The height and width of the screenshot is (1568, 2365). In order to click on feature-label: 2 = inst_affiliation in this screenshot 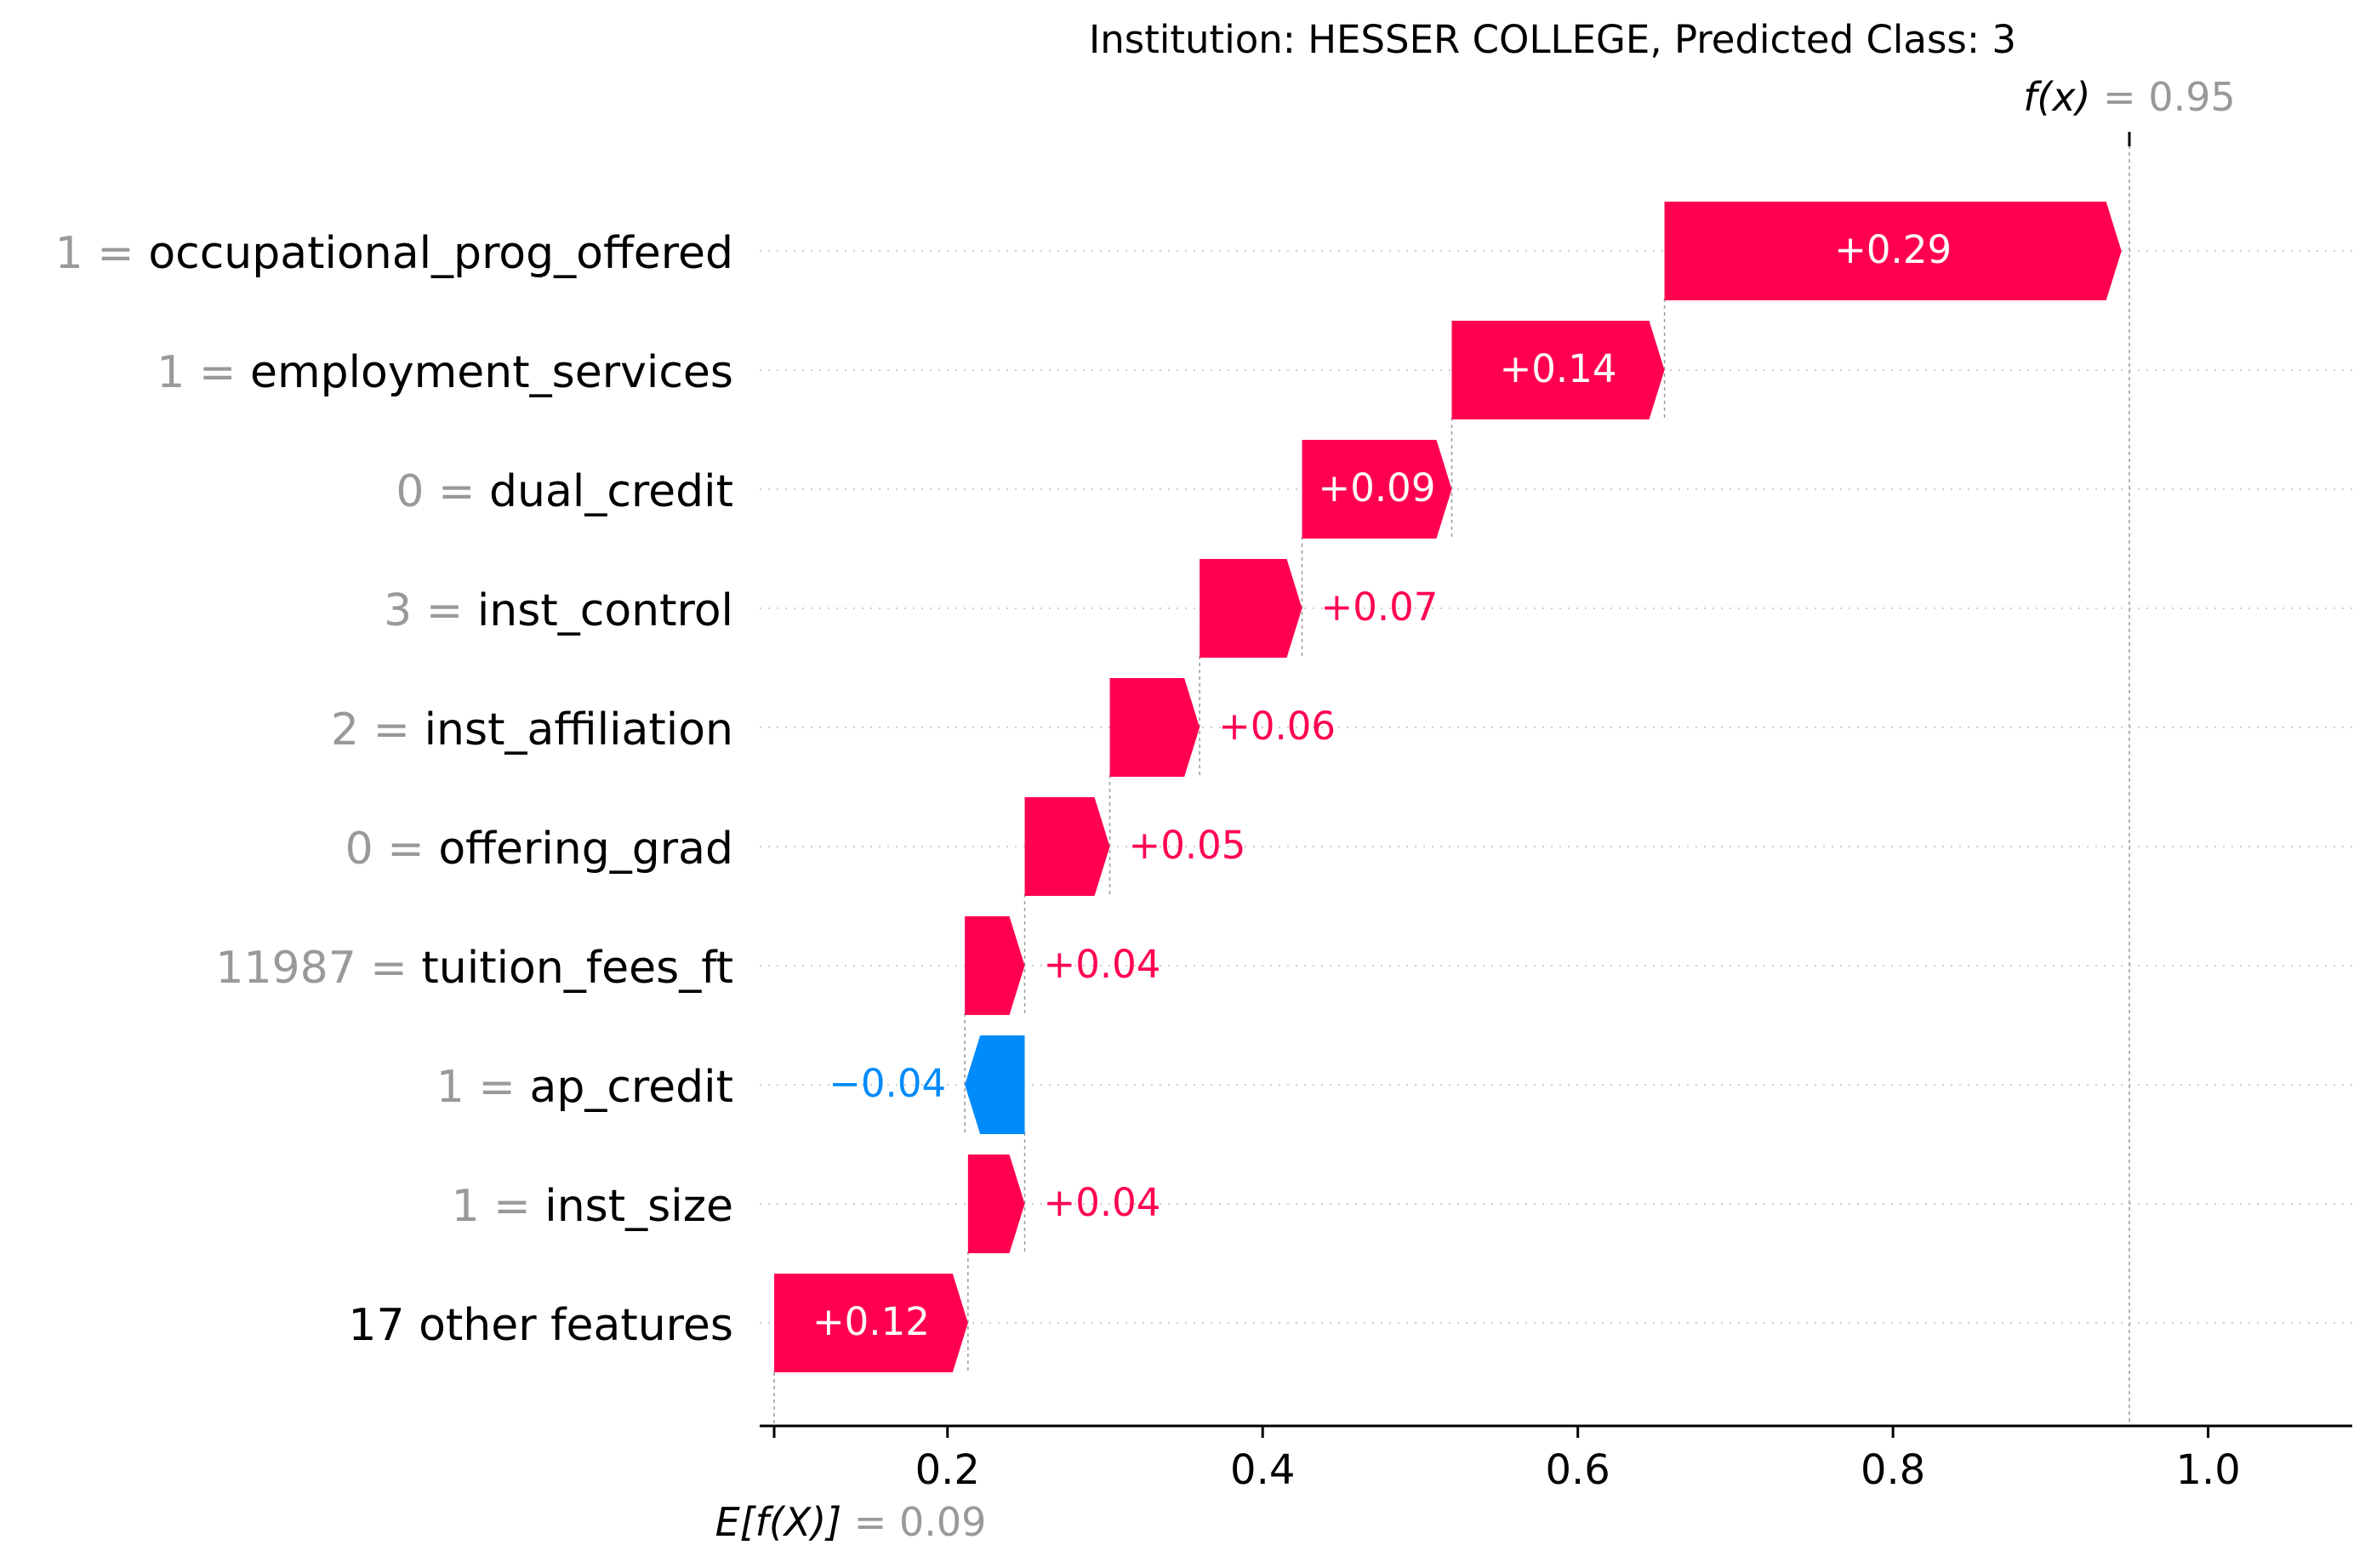, I will do `click(532, 729)`.